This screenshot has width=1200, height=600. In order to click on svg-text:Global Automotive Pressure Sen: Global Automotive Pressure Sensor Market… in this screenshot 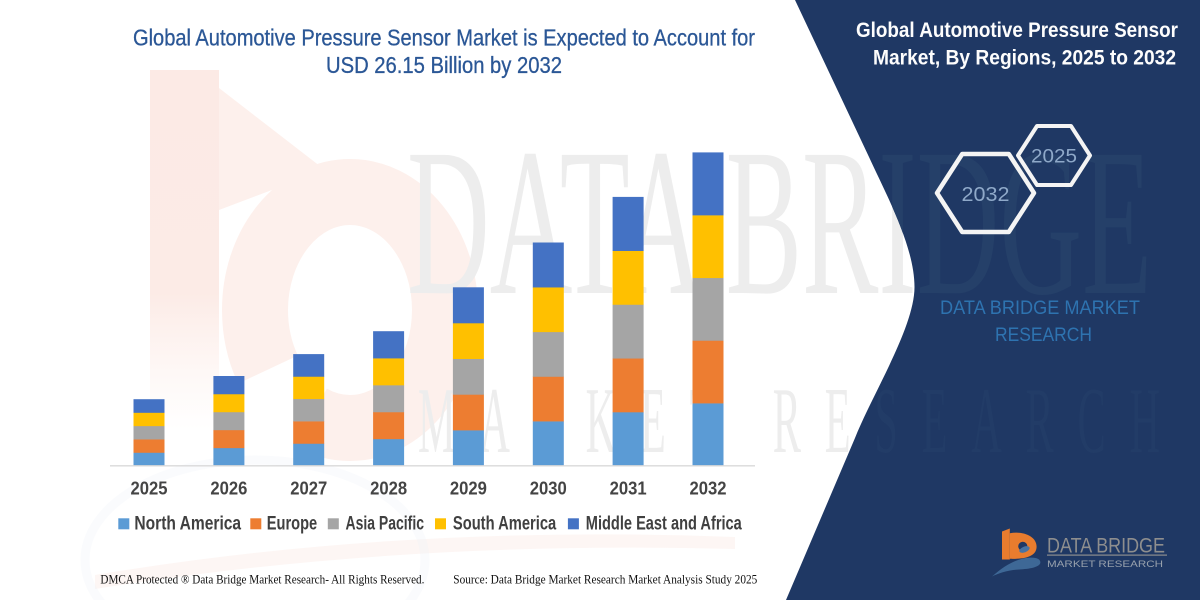, I will do `click(444, 38)`.